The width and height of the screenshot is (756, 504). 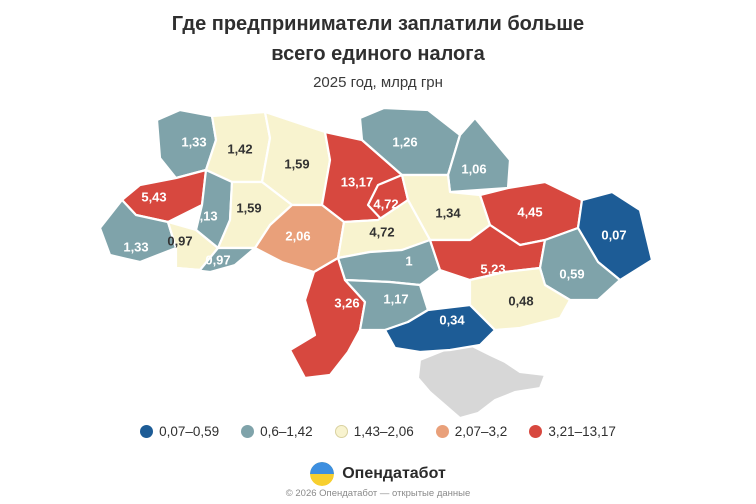 What do you see at coordinates (479, 155) in the screenshot?
I see `region-sumy` at bounding box center [479, 155].